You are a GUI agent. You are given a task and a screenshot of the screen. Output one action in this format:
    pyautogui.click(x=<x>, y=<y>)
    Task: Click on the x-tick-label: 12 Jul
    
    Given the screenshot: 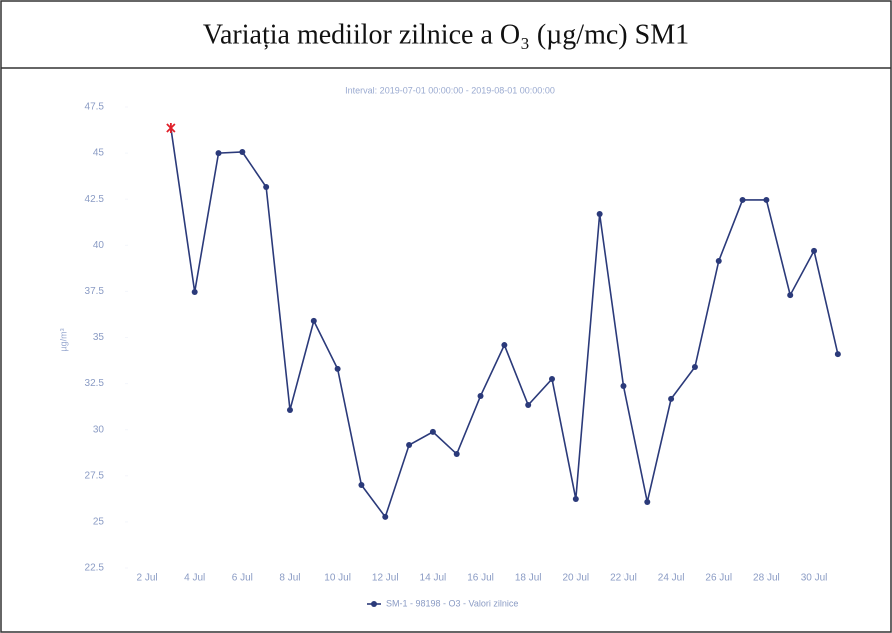 What is the action you would take?
    pyautogui.click(x=385, y=578)
    